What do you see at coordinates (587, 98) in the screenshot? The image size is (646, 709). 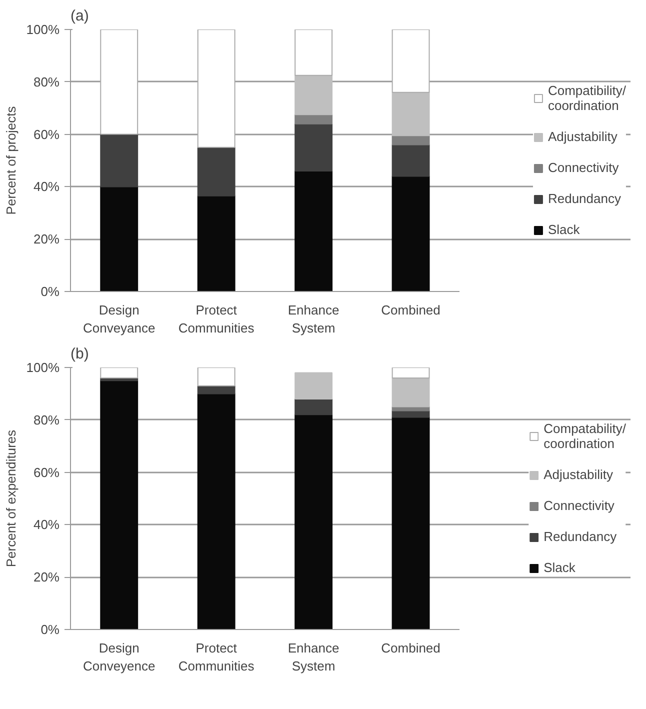 I see `legend-label: Compatibility/ coordination` at bounding box center [587, 98].